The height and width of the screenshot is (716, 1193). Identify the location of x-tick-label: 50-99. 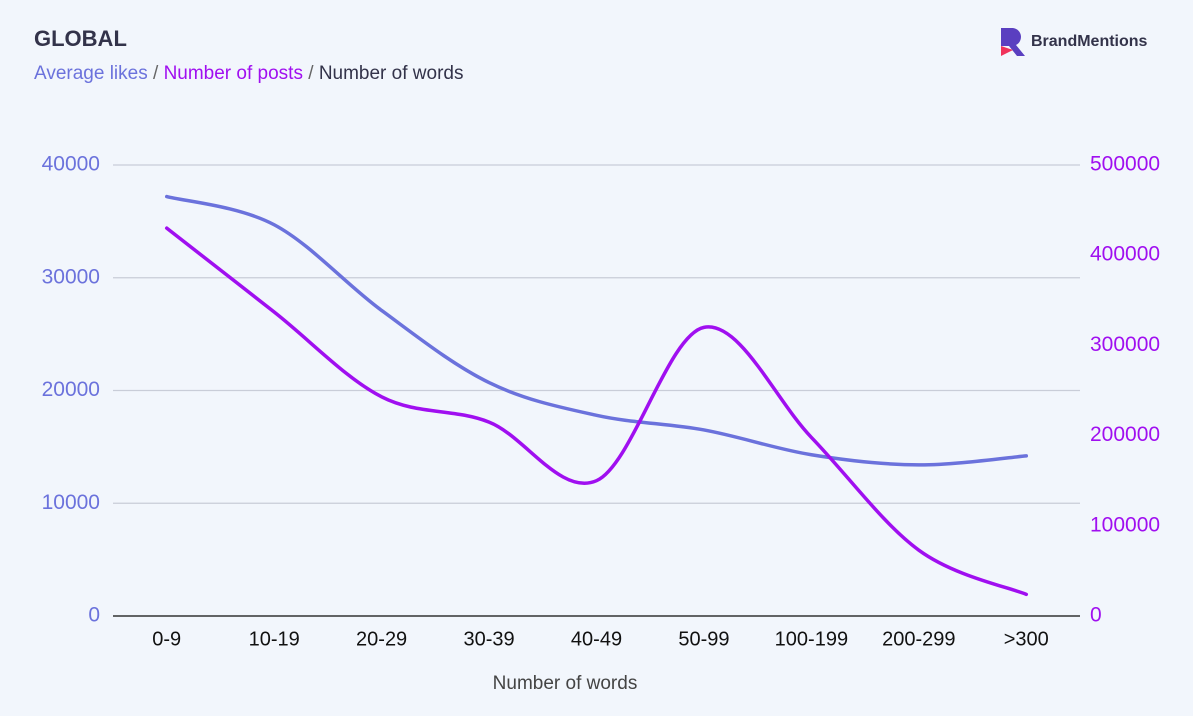
(703, 639).